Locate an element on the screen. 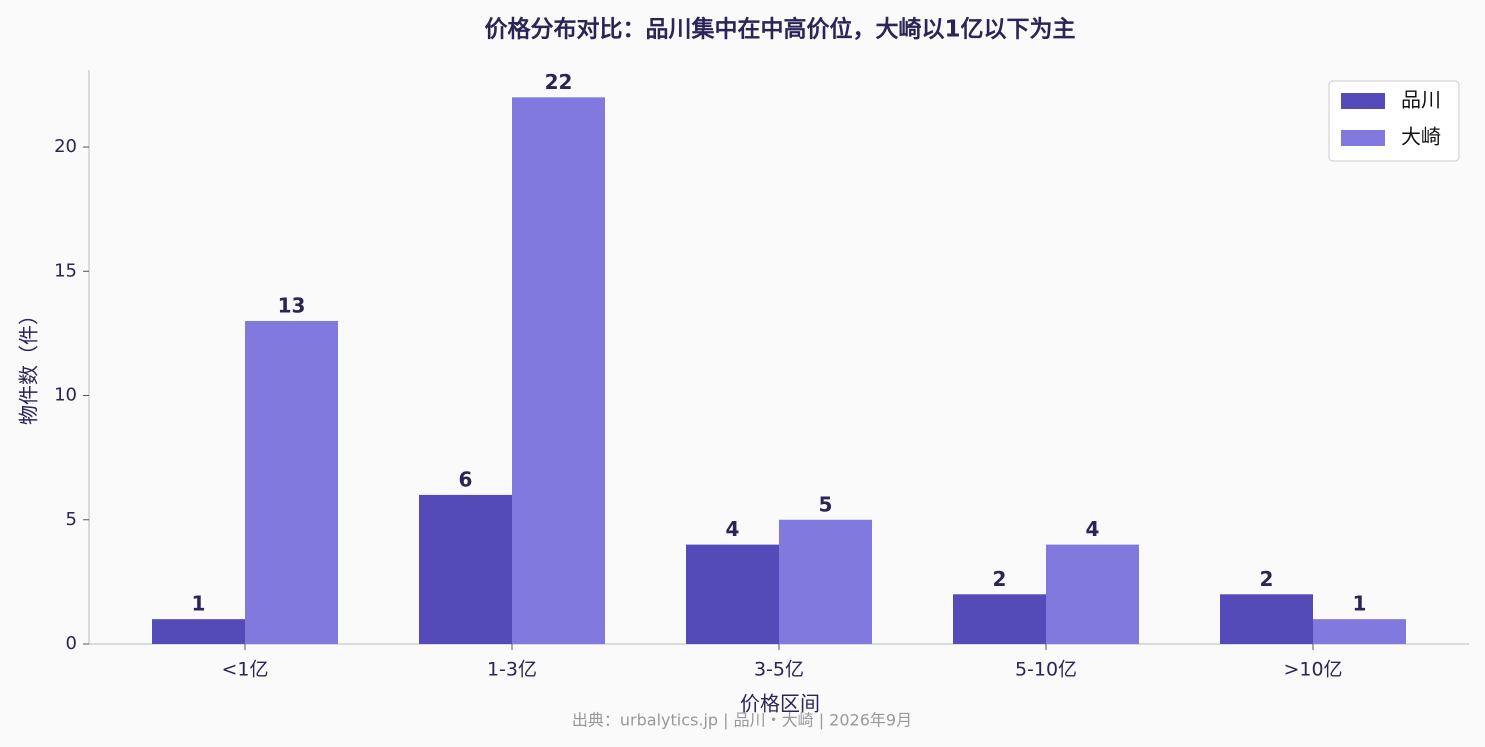 This screenshot has width=1485, height=747. x-tick-label: 5-10亿 is located at coordinates (1046, 670).